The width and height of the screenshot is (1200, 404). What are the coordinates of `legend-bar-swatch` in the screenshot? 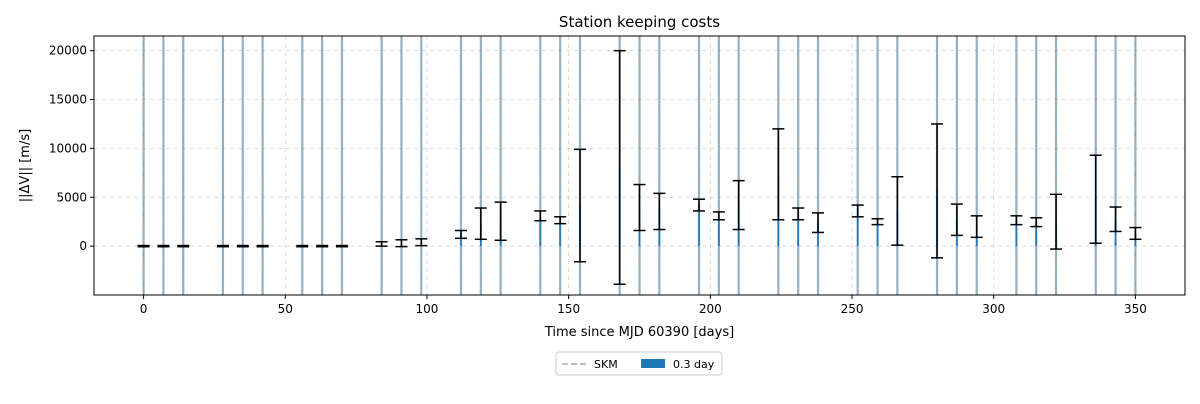 It's located at (653, 363).